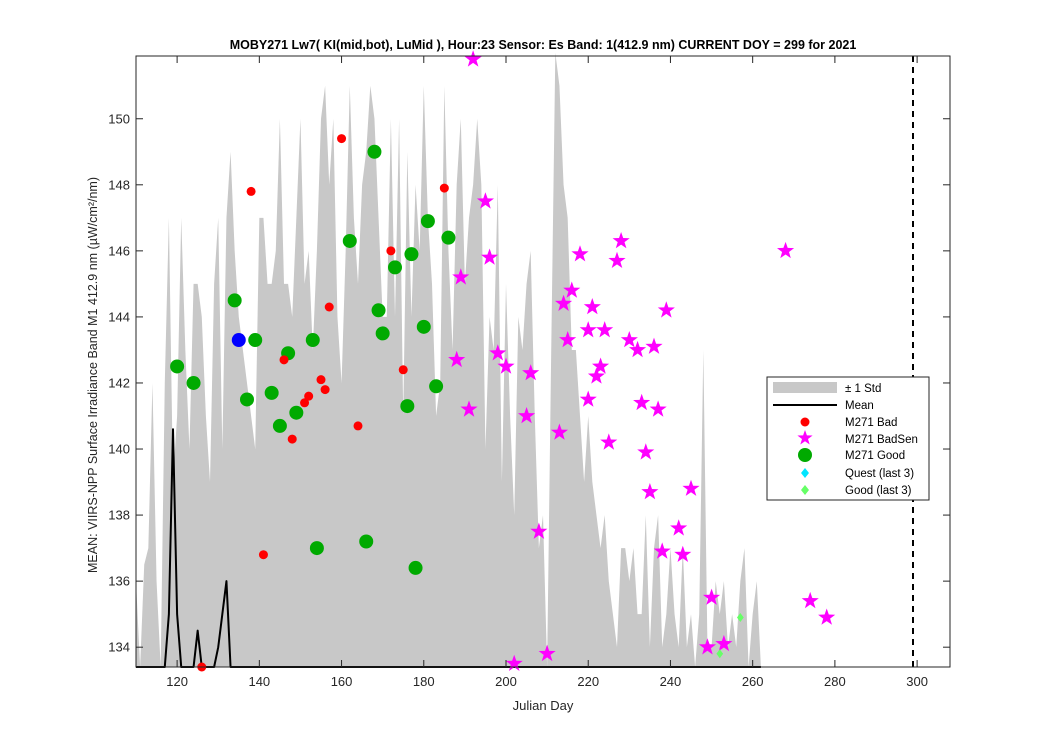  I want to click on legend-box, so click(848, 438).